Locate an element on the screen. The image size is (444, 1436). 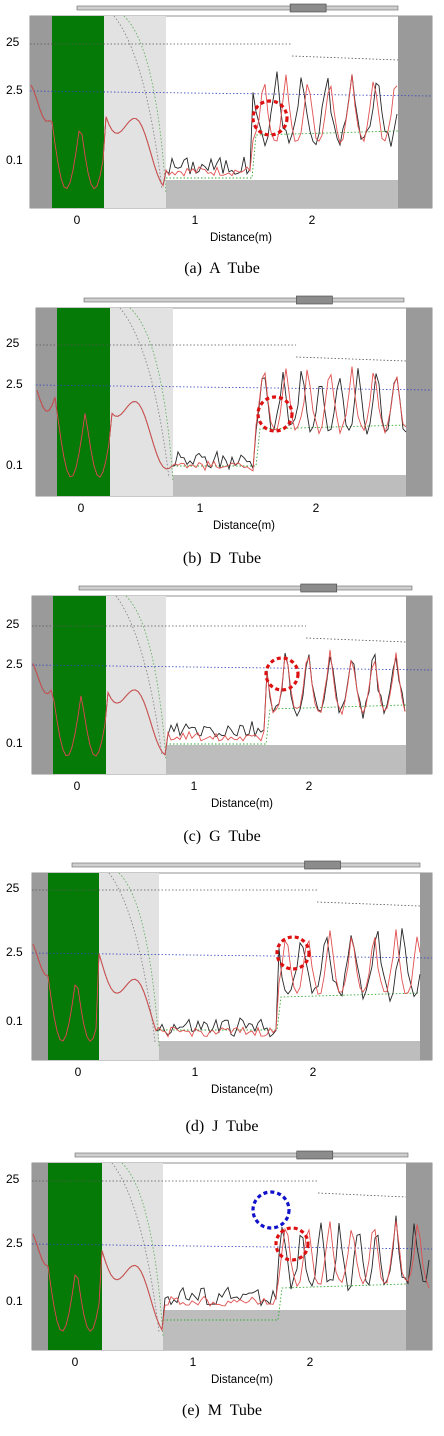
caption-label: (e) is located at coordinates (190, 1410).